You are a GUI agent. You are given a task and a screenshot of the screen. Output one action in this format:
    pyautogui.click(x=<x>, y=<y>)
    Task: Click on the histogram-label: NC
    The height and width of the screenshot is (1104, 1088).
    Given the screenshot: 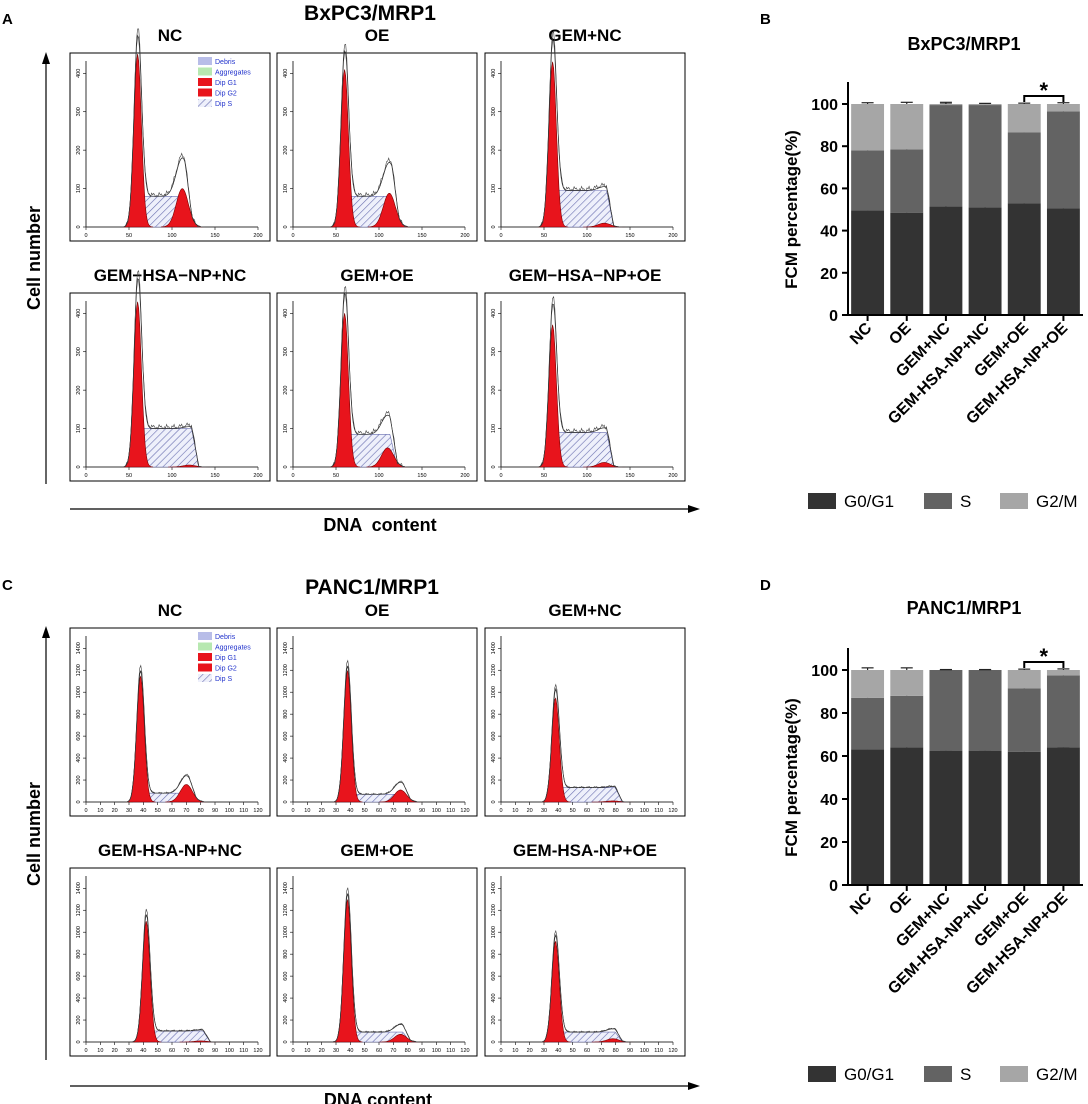 What is the action you would take?
    pyautogui.click(x=170, y=610)
    